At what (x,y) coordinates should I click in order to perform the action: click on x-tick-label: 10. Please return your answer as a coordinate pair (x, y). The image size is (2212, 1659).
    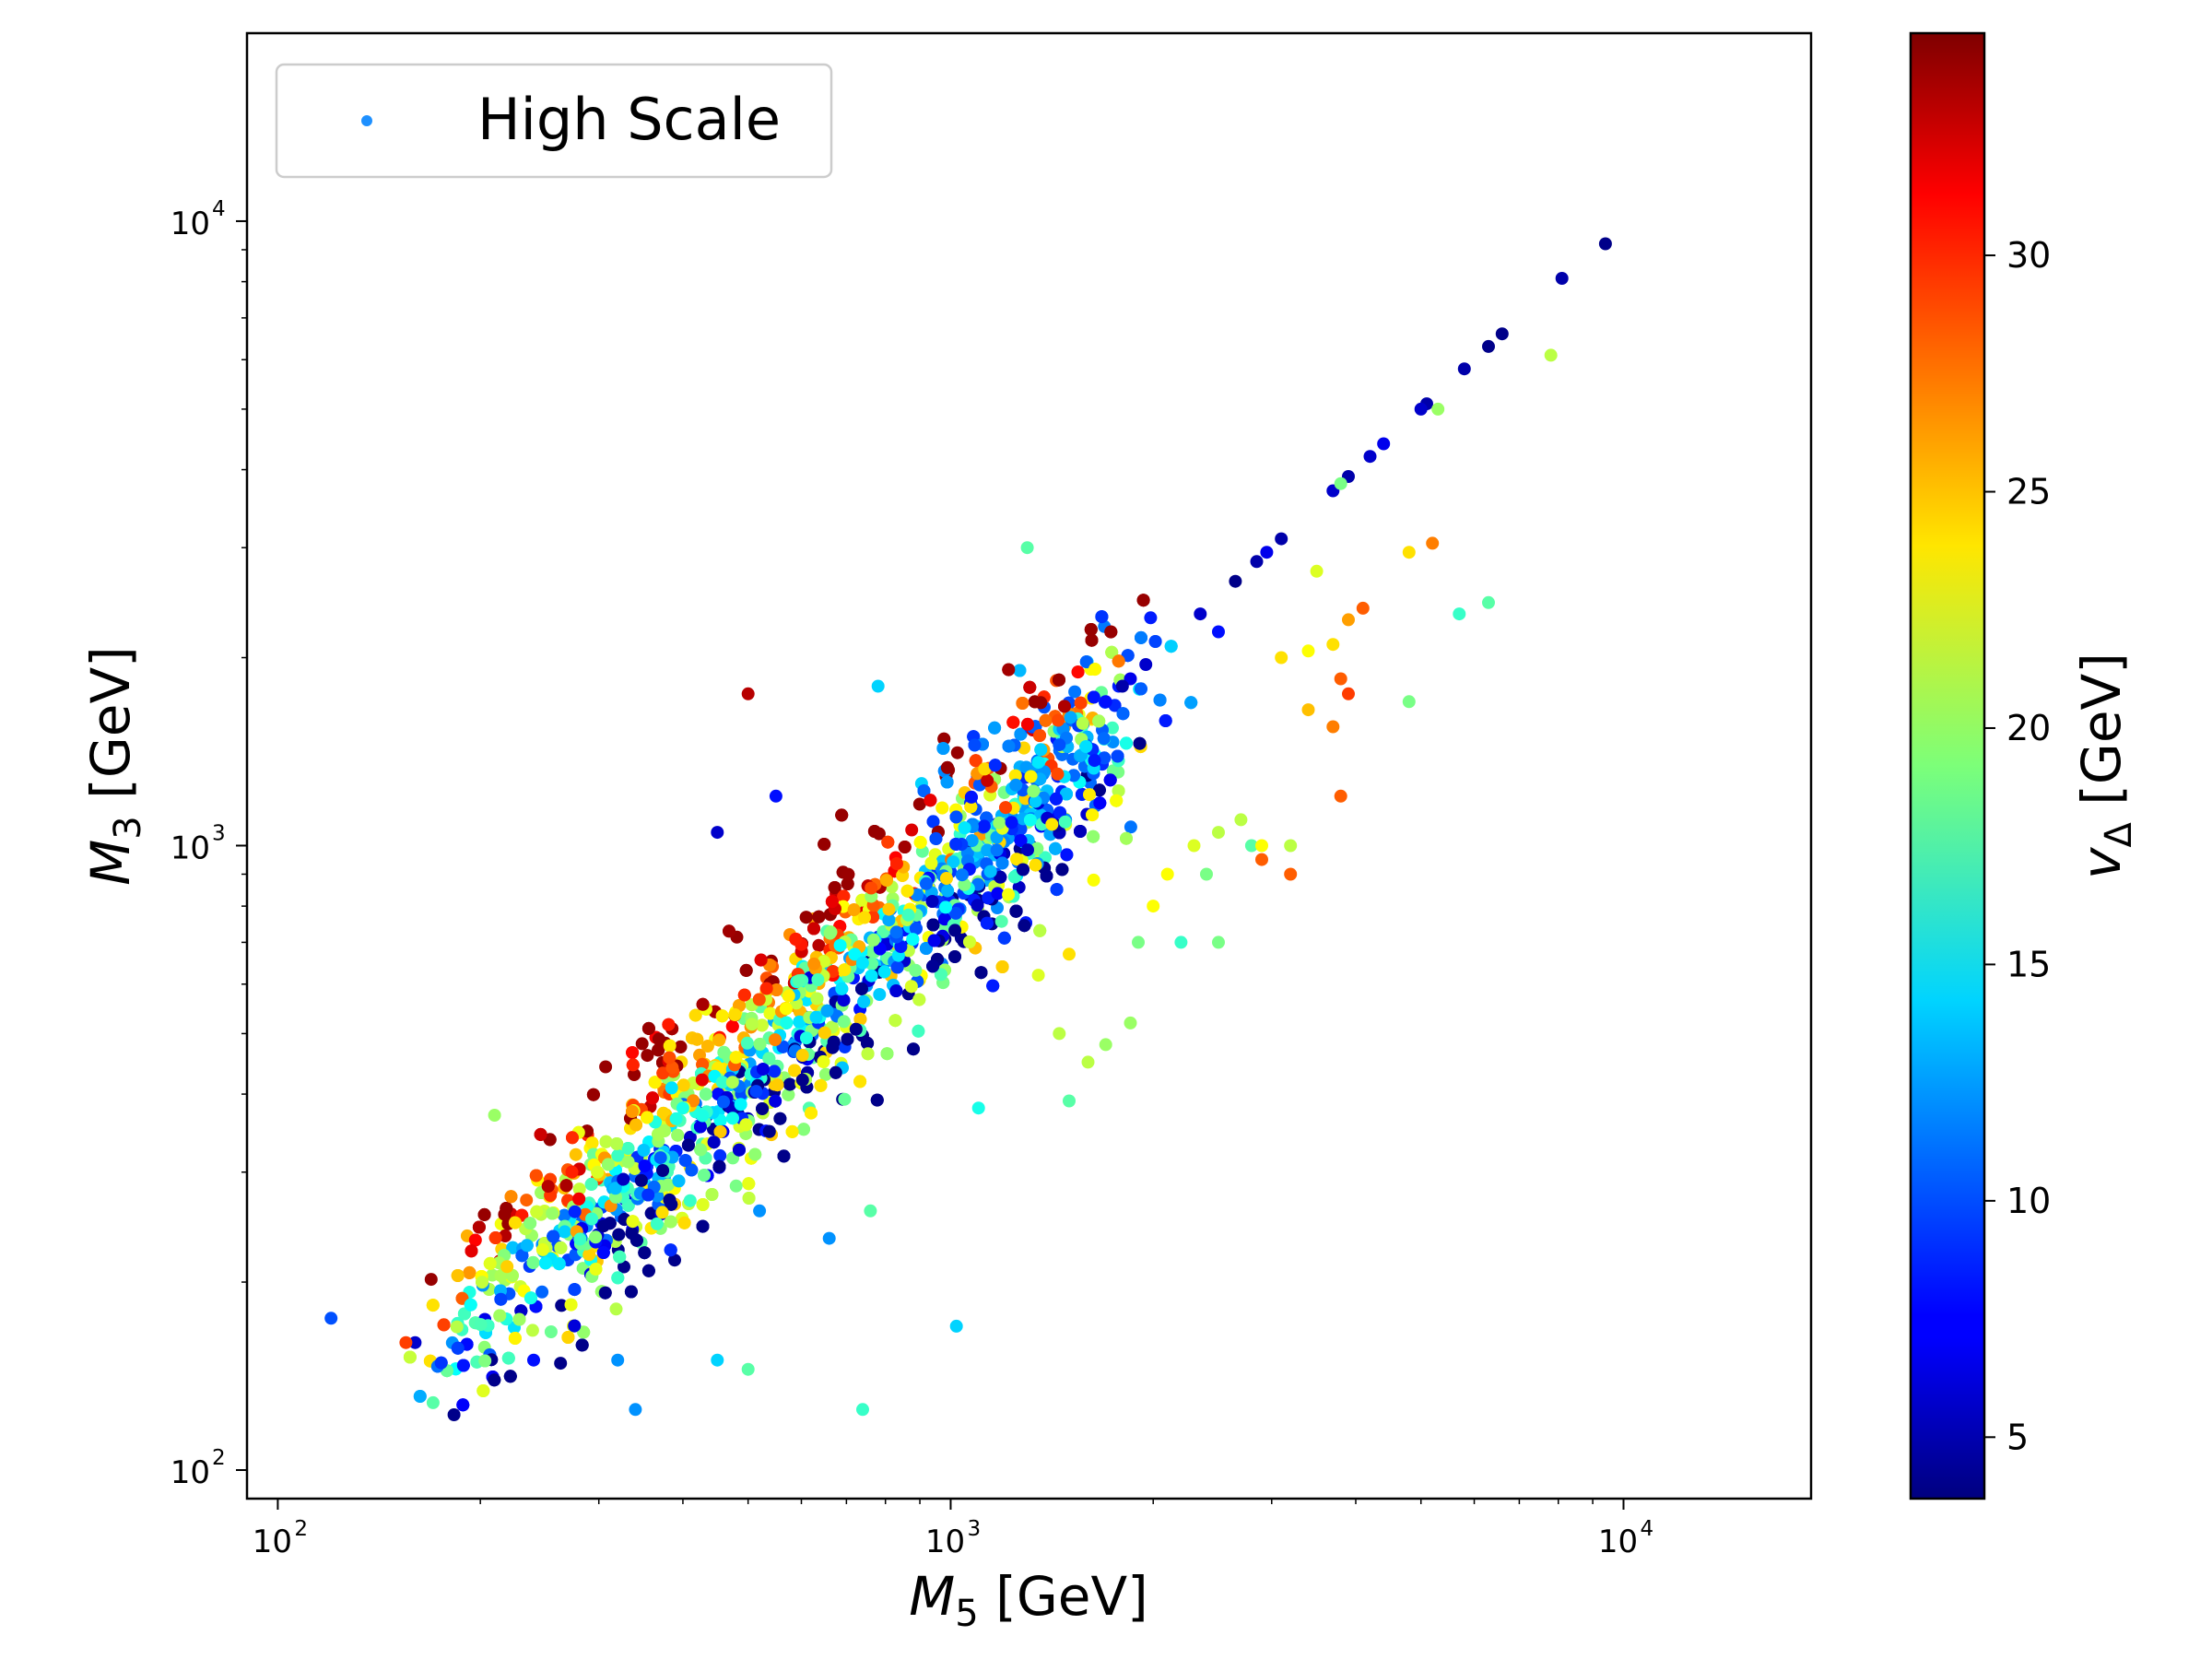
    Looking at the image, I should click on (945, 1542).